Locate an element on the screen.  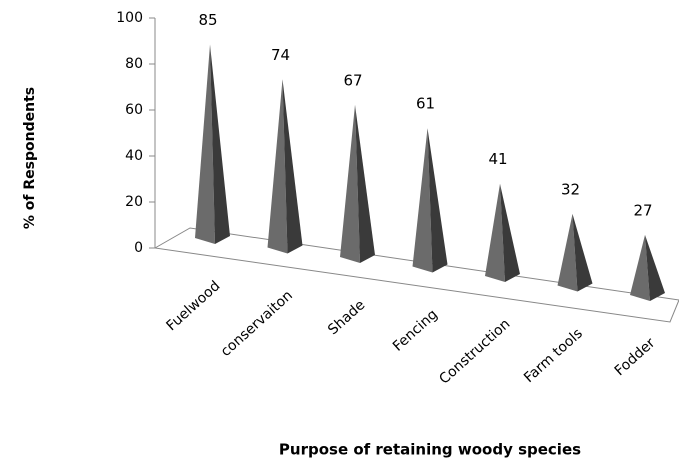
x-tick-label: conservaiton is located at coordinates (257, 324).